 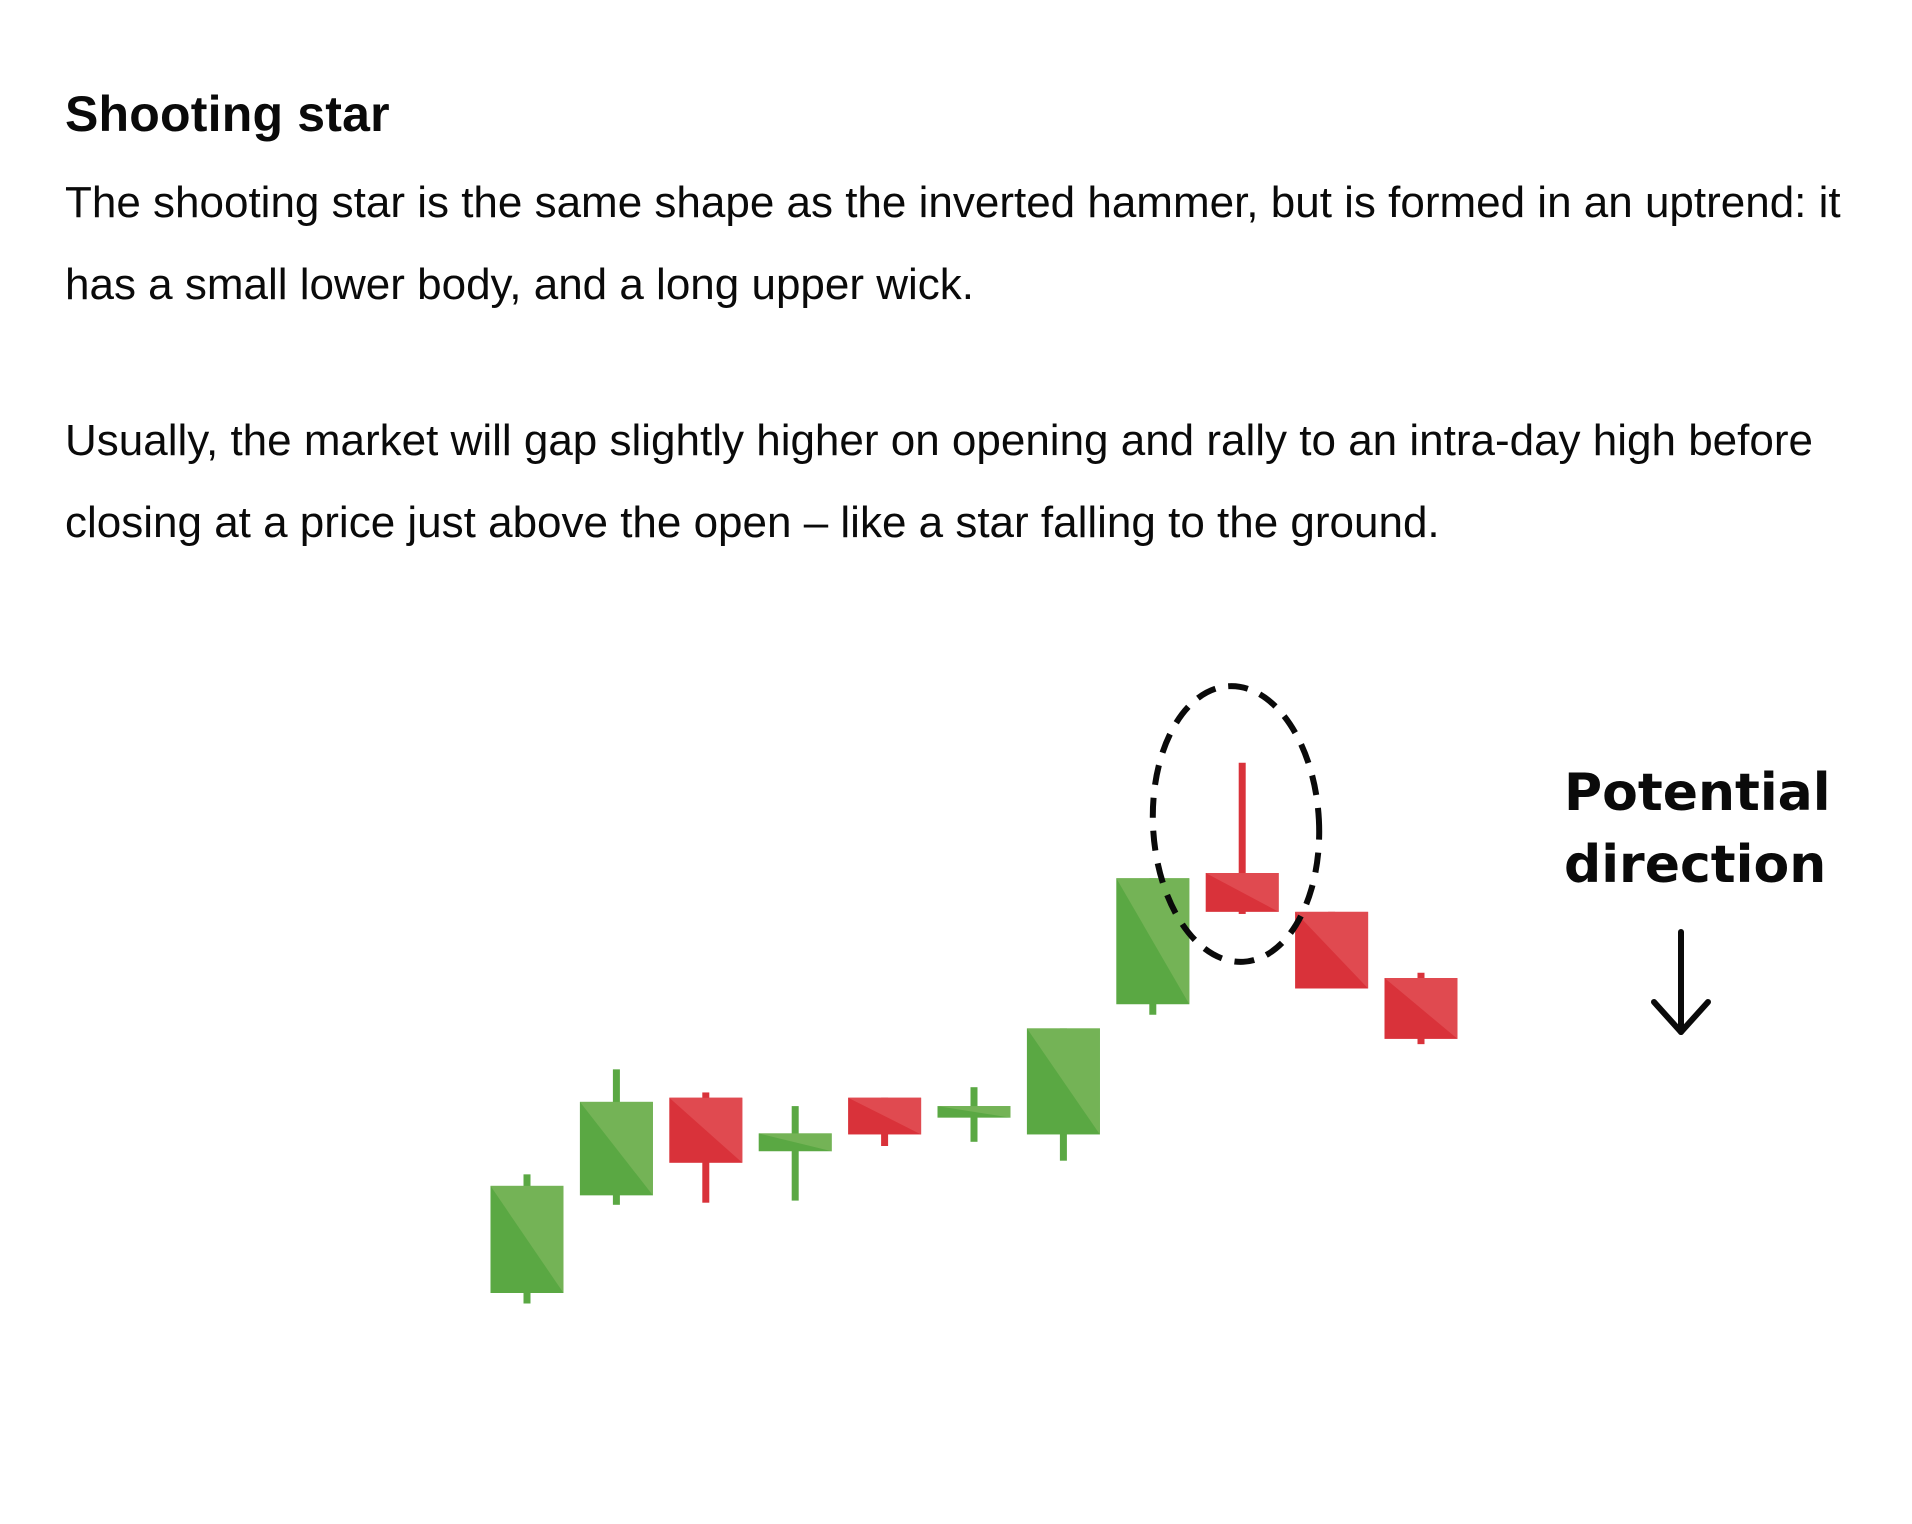 I want to click on candle-11-bearish, so click(x=1421, y=1008).